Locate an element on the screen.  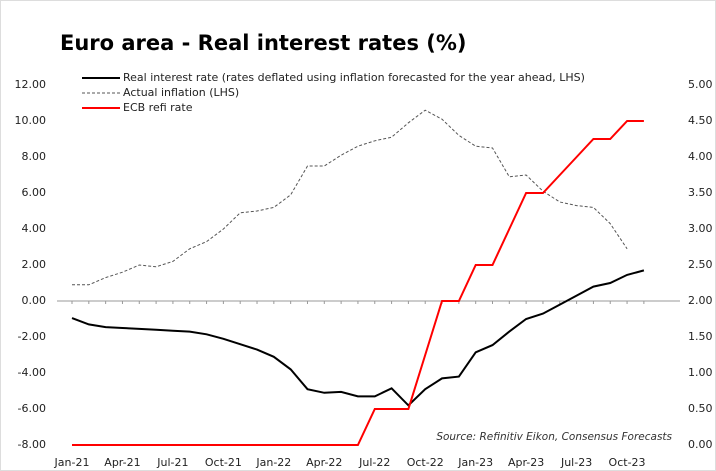
y-tick-label: -8.00 is located at coordinates (32, 444).